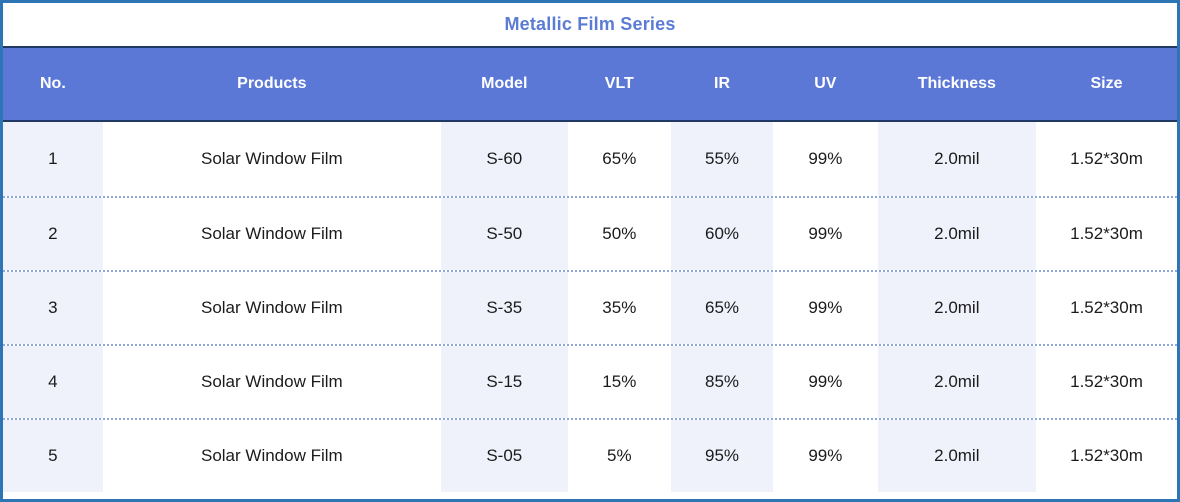  Describe the element at coordinates (722, 83) in the screenshot. I see `column-header-ir: IR` at that location.